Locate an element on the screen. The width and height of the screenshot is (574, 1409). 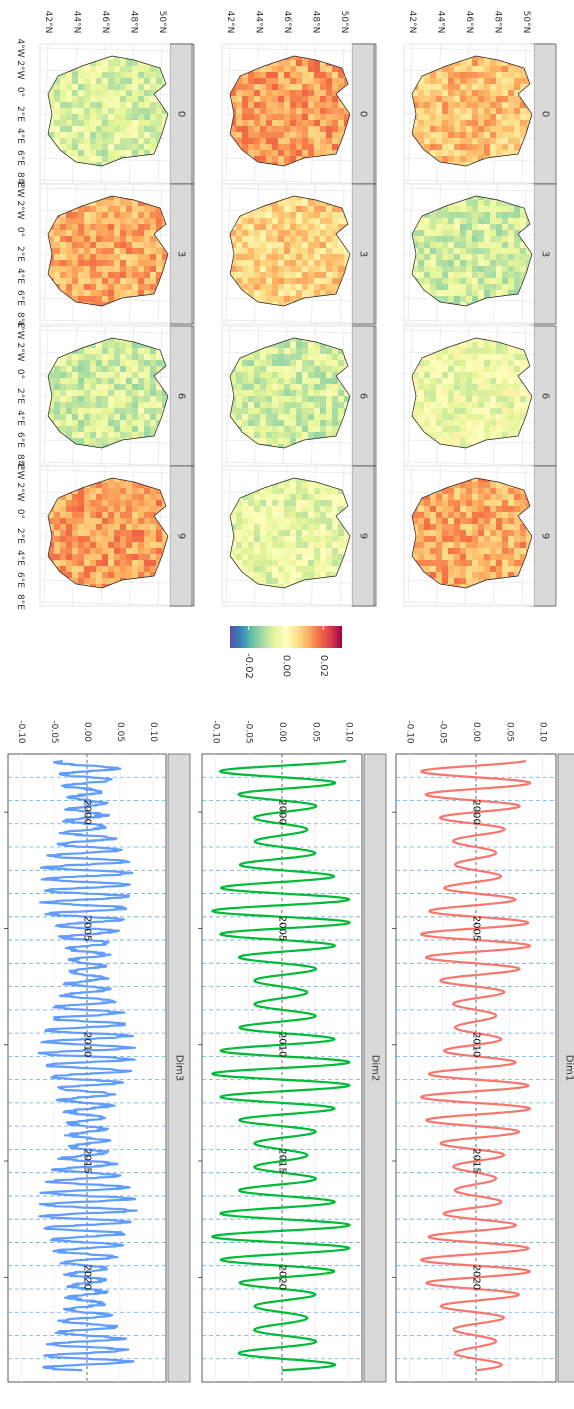
y-tick-label: -0.05 is located at coordinates (249, 731).